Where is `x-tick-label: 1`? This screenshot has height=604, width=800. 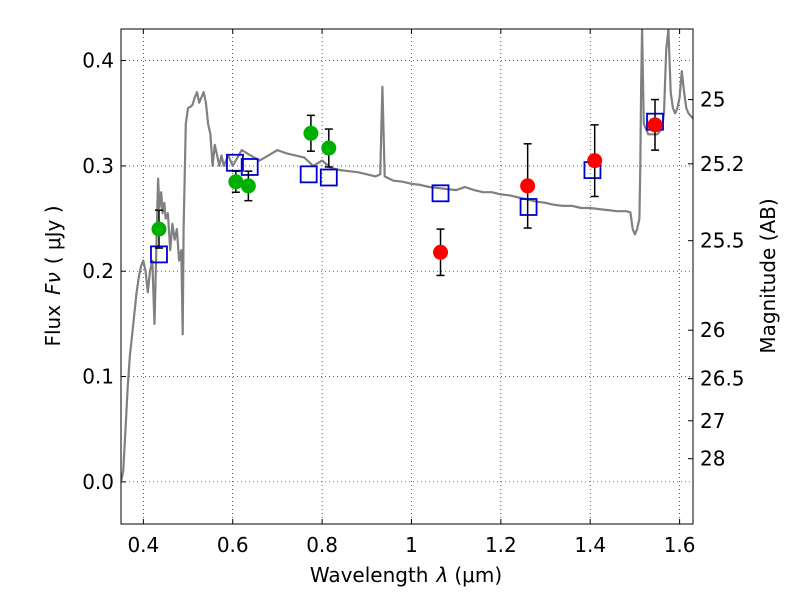
x-tick-label: 1 is located at coordinates (411, 545).